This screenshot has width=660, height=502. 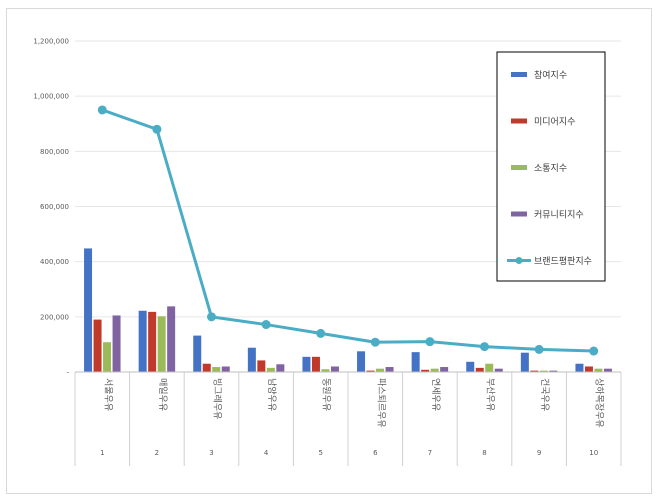 What do you see at coordinates (107, 394) in the screenshot?
I see `x-tick-label: 서울우유` at bounding box center [107, 394].